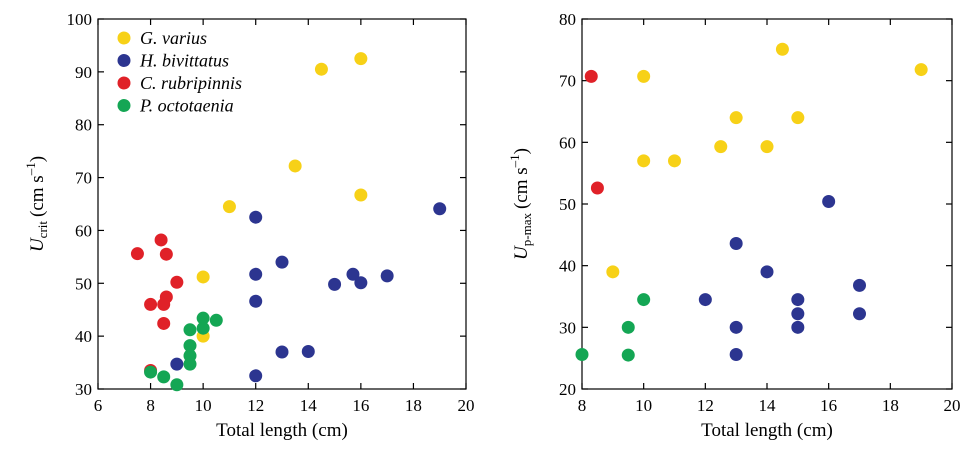  What do you see at coordinates (83, 178) in the screenshot?
I see `y-tick-label: 70` at bounding box center [83, 178].